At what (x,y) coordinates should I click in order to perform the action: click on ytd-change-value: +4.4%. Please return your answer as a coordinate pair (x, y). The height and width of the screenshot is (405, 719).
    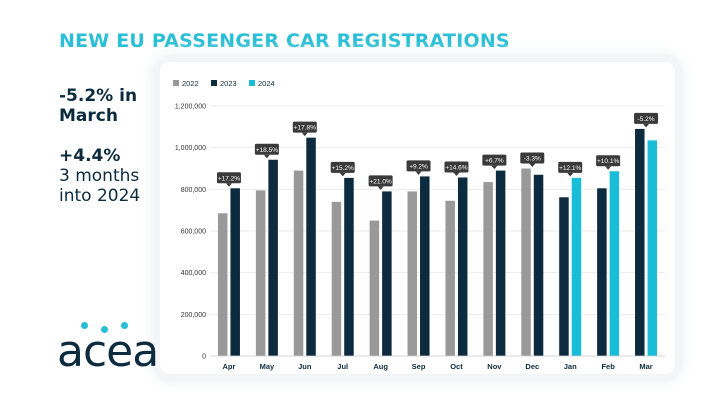
    Looking at the image, I should click on (90, 156).